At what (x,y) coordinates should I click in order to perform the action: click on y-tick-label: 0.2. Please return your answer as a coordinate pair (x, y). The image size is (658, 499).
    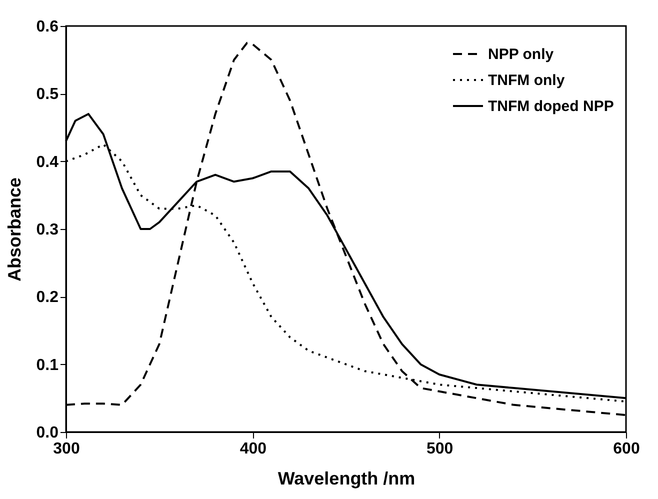
    Looking at the image, I should click on (47, 297).